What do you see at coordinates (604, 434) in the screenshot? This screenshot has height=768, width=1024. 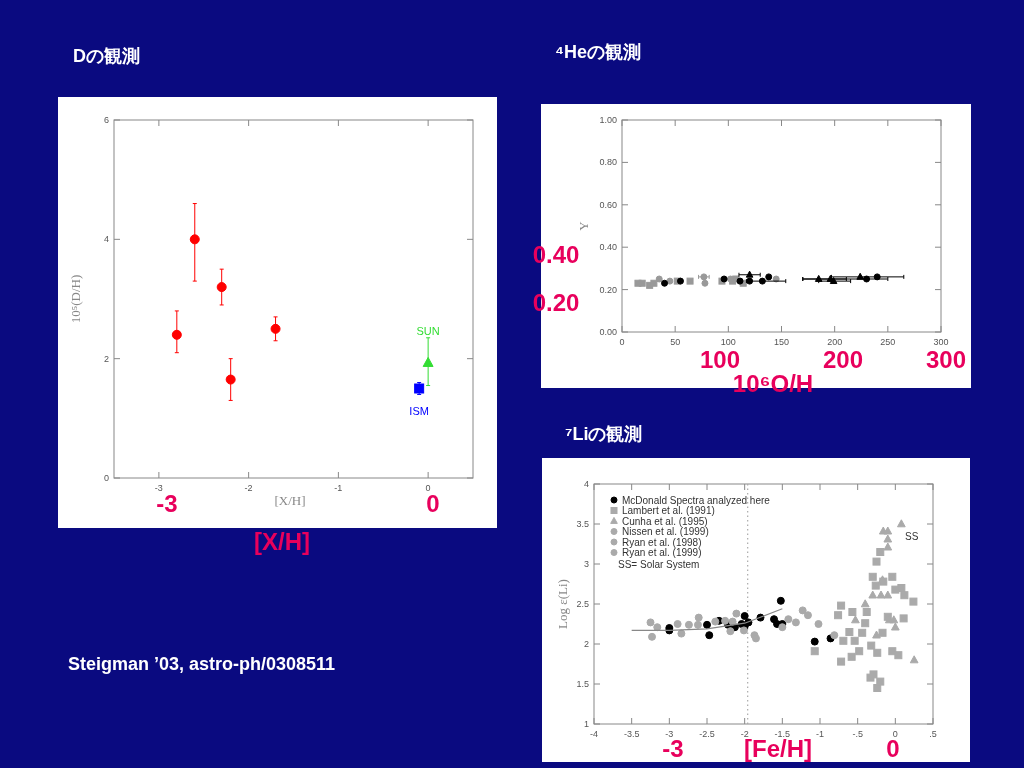 I see `chart-title: ⁷Liの観測` at bounding box center [604, 434].